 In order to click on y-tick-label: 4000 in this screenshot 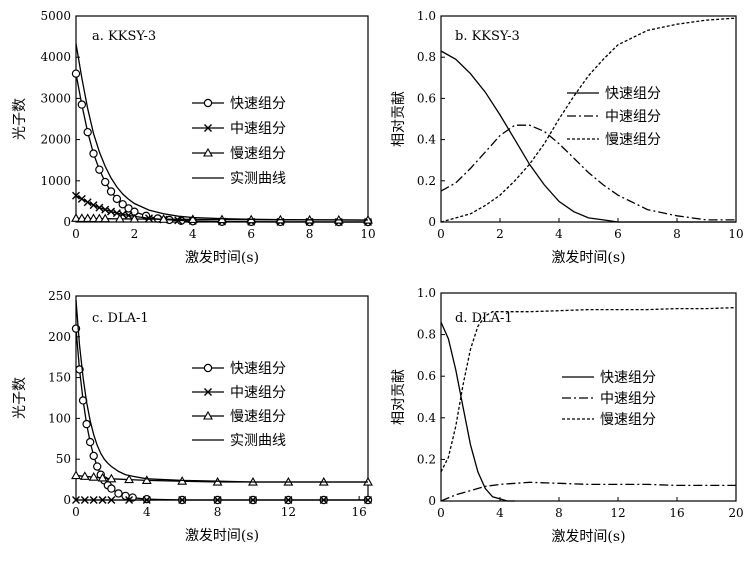, I will do `click(55, 57)`.